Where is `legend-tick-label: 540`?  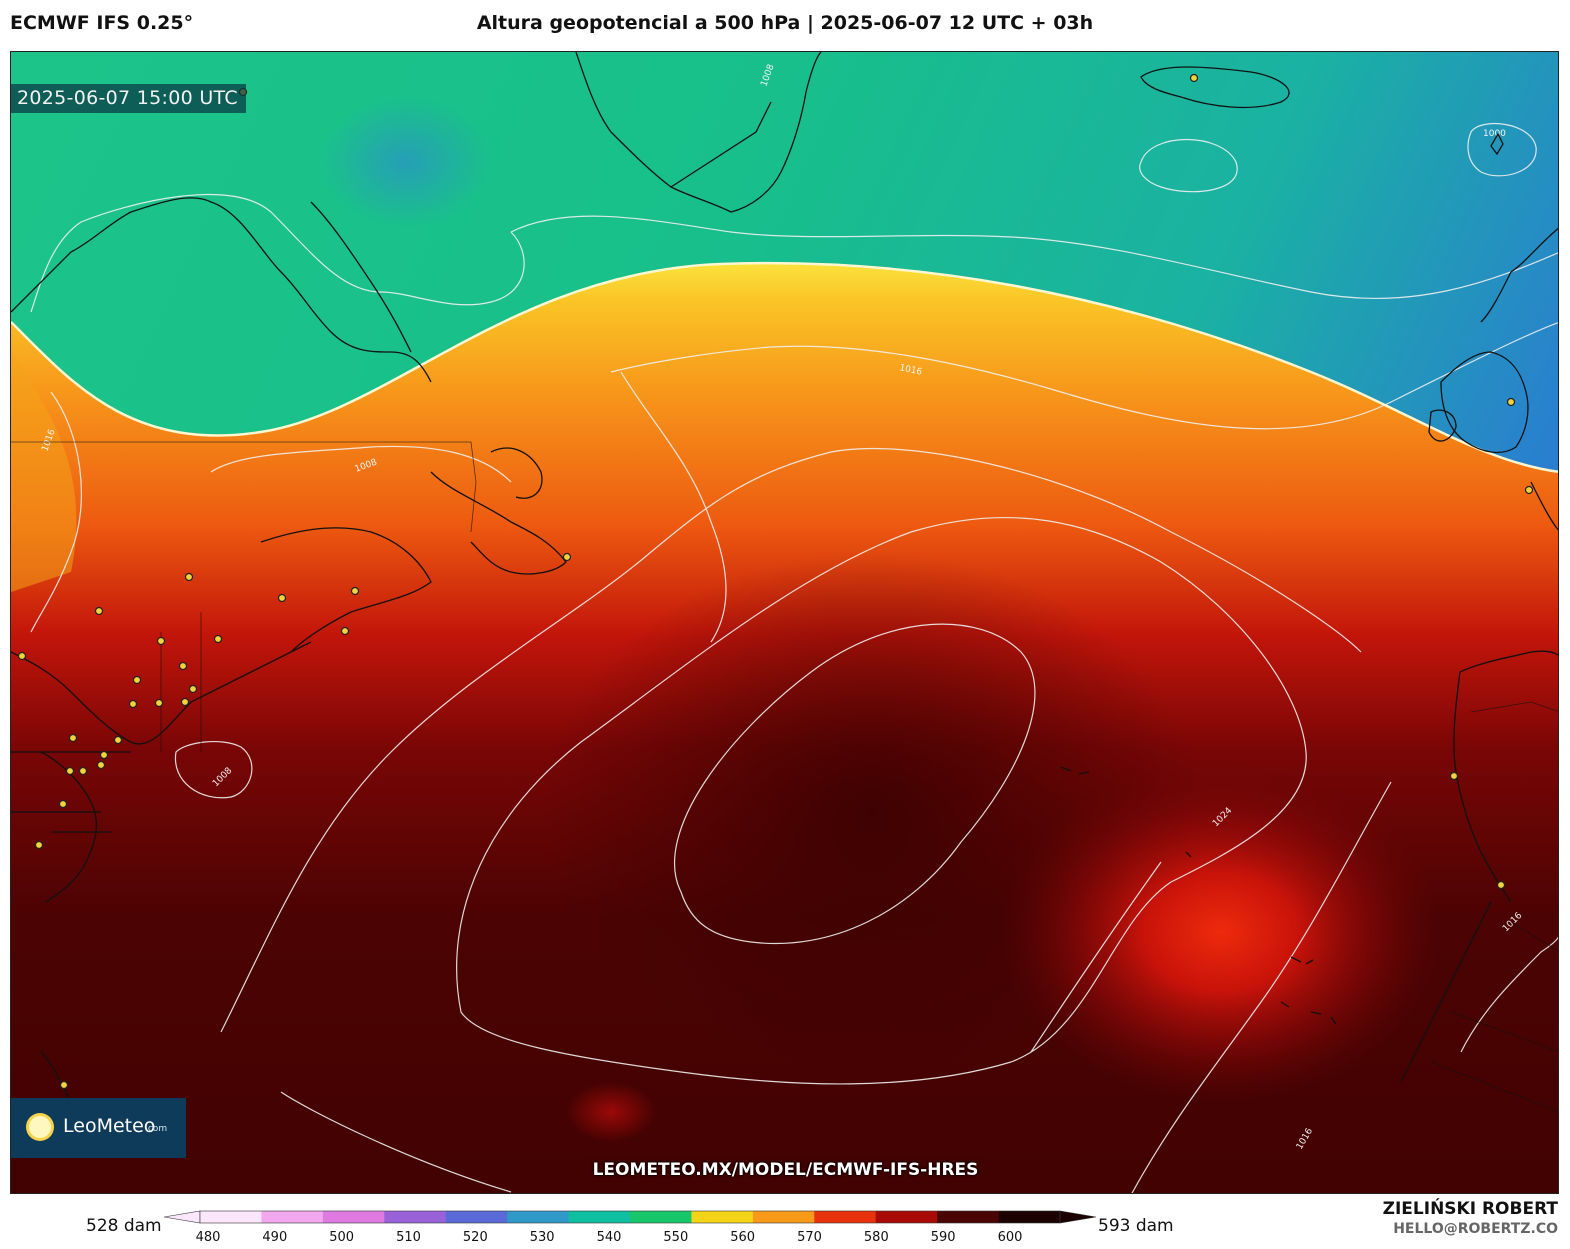 legend-tick-label: 540 is located at coordinates (609, 1237).